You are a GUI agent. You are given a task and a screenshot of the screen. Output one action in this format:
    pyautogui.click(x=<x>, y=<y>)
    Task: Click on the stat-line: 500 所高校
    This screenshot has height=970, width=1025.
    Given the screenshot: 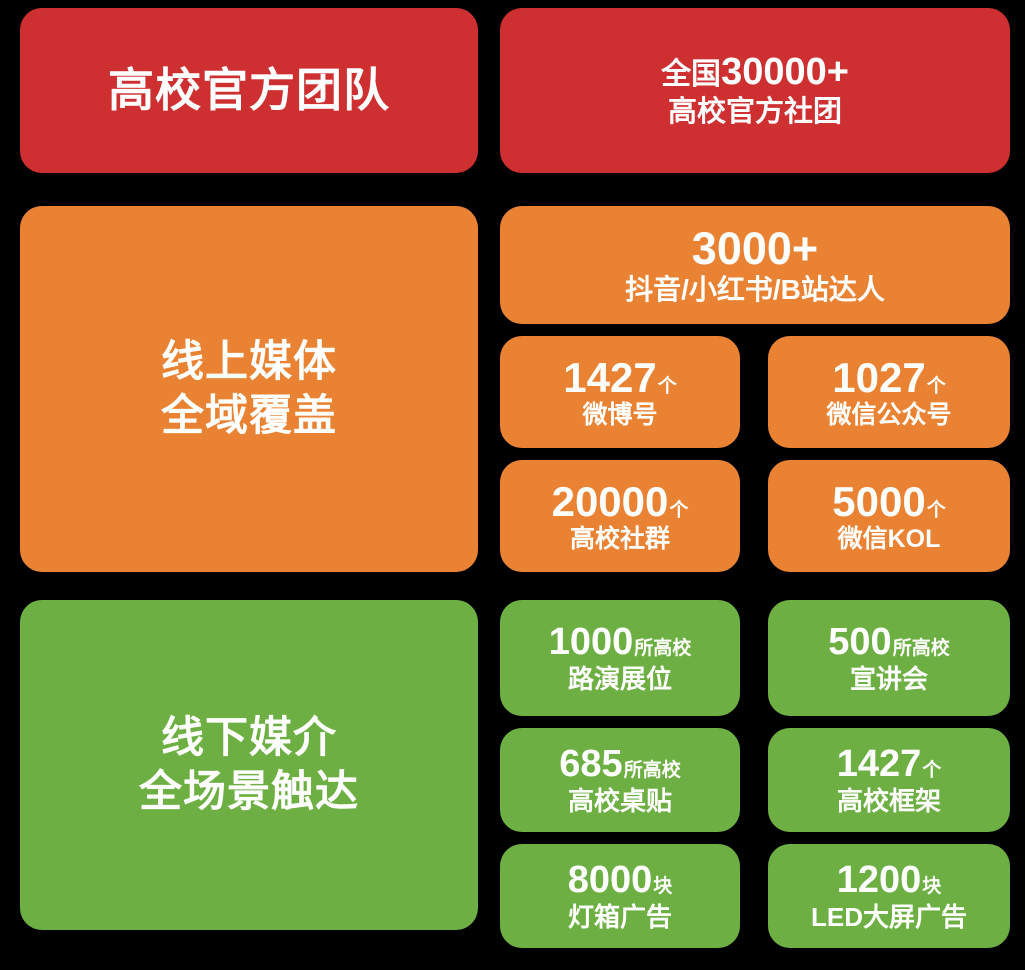 What is the action you would take?
    pyautogui.click(x=888, y=642)
    